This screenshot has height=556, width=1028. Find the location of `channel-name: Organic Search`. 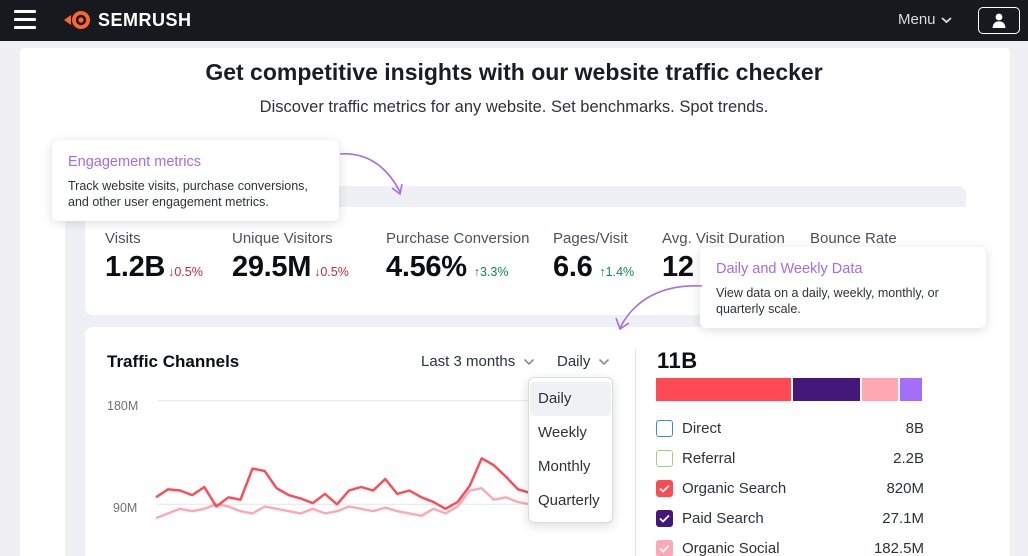

channel-name: Organic Search is located at coordinates (734, 488).